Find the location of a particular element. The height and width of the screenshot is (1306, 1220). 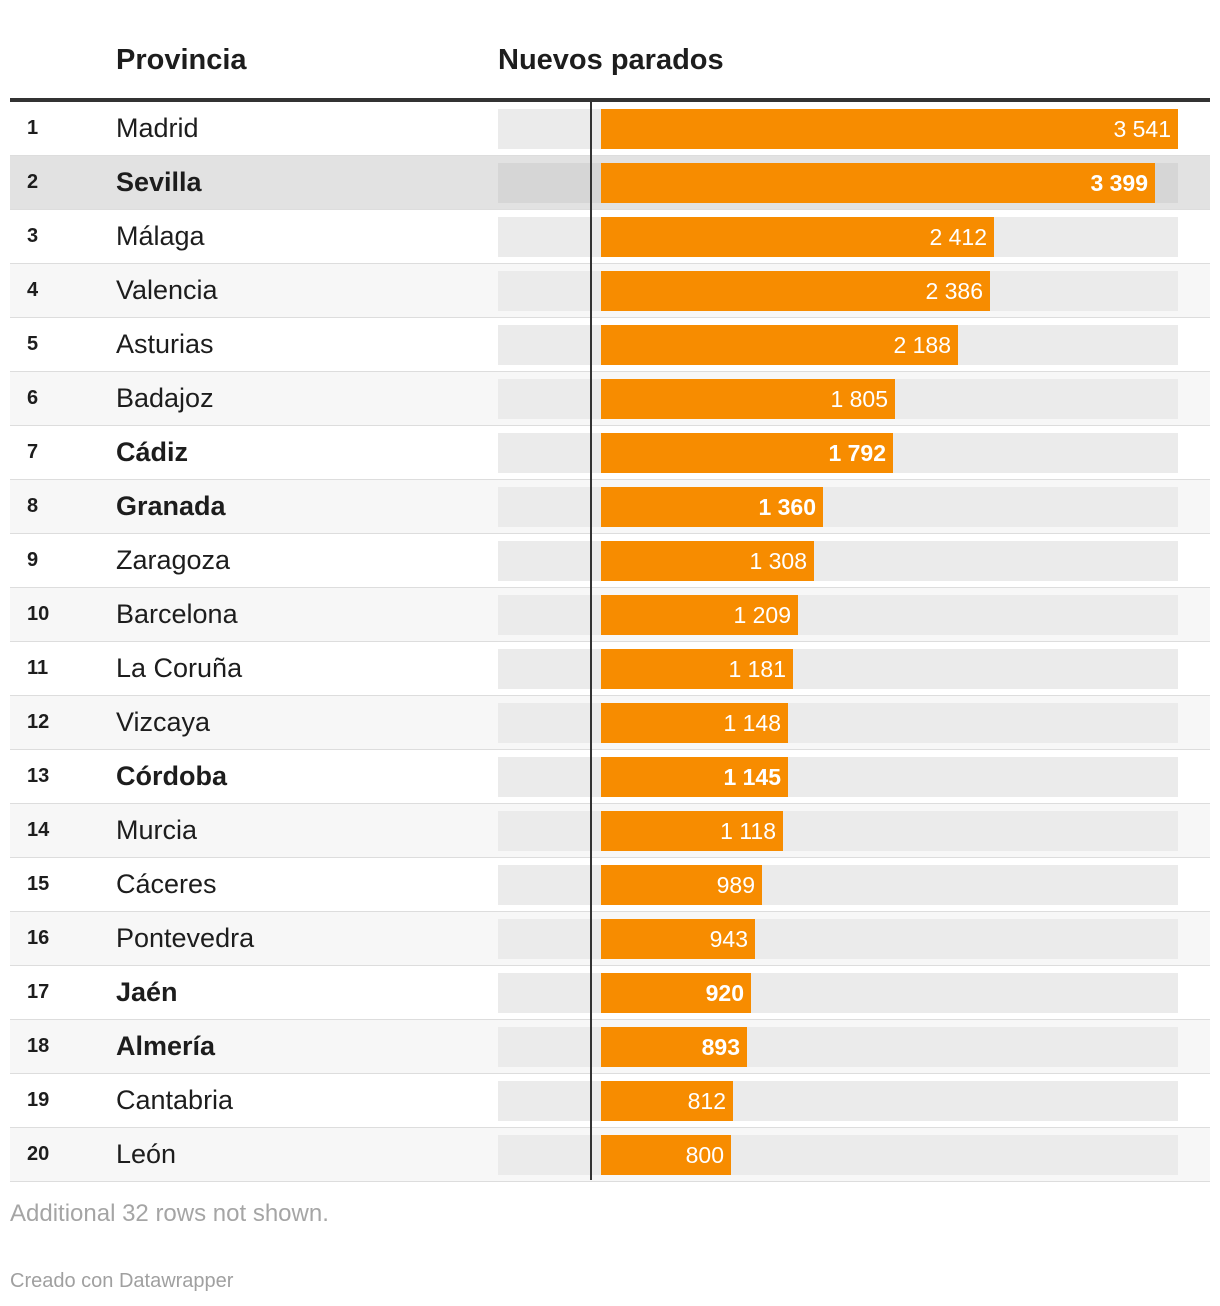

bar-value-label: 1 148 is located at coordinates (752, 723).